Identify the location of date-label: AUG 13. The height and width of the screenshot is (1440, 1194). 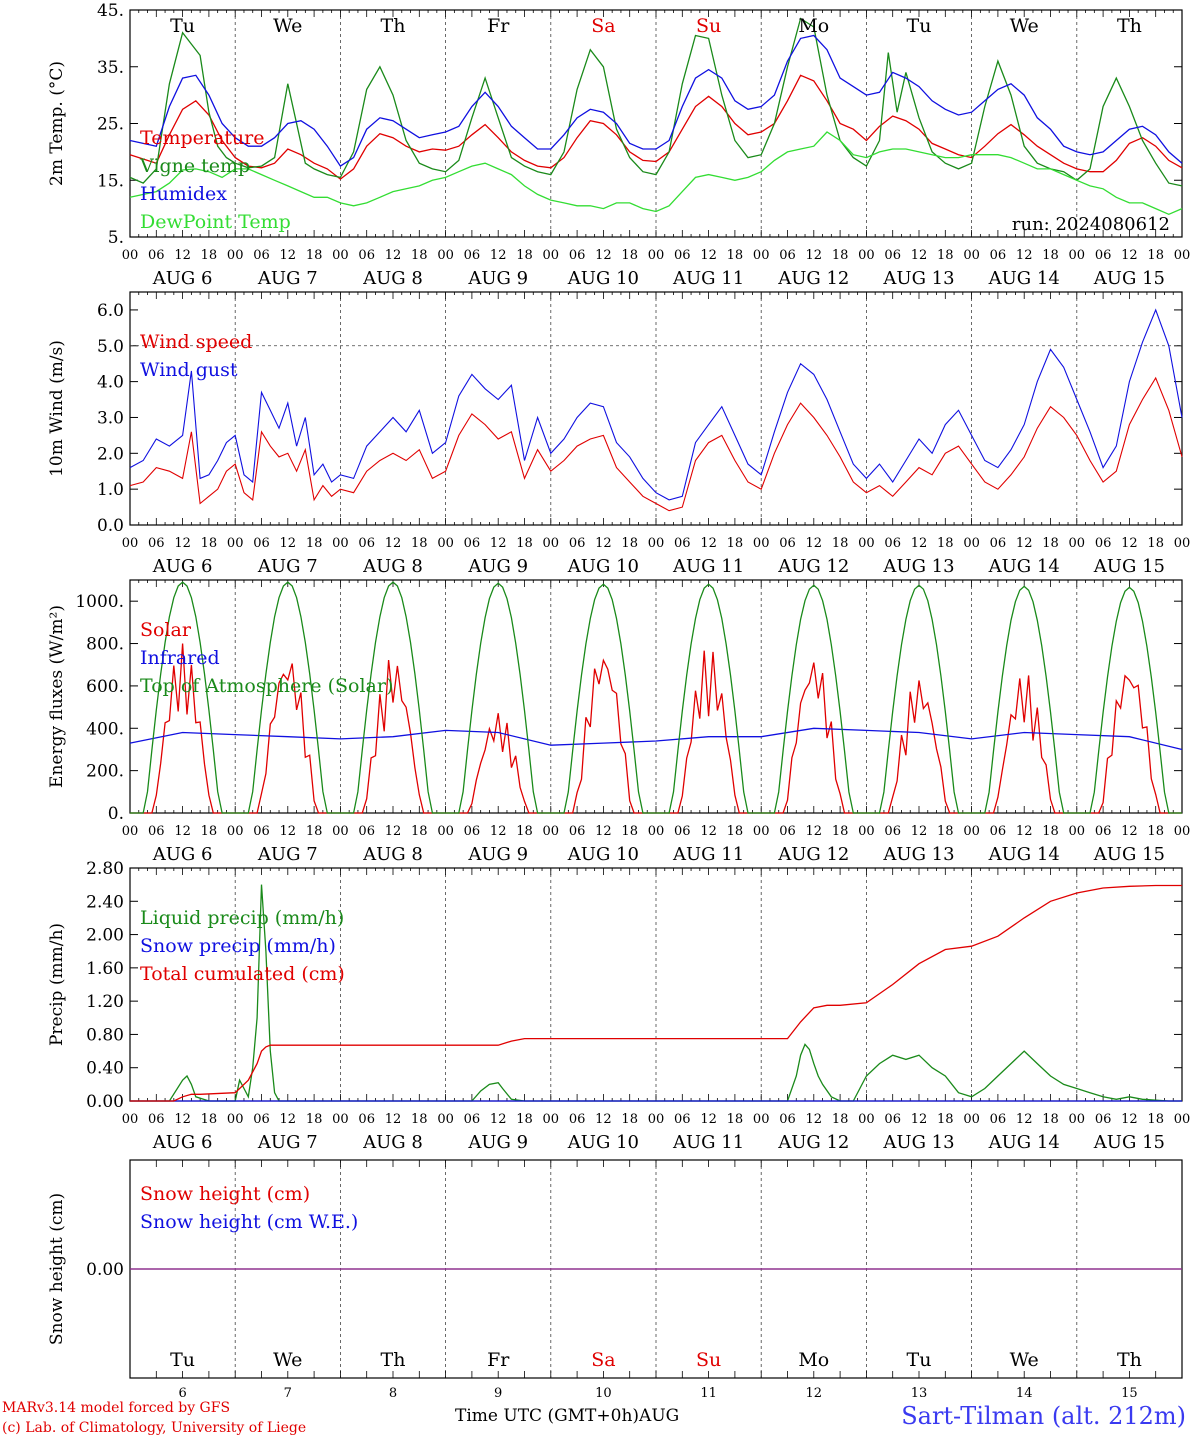
(918, 1142).